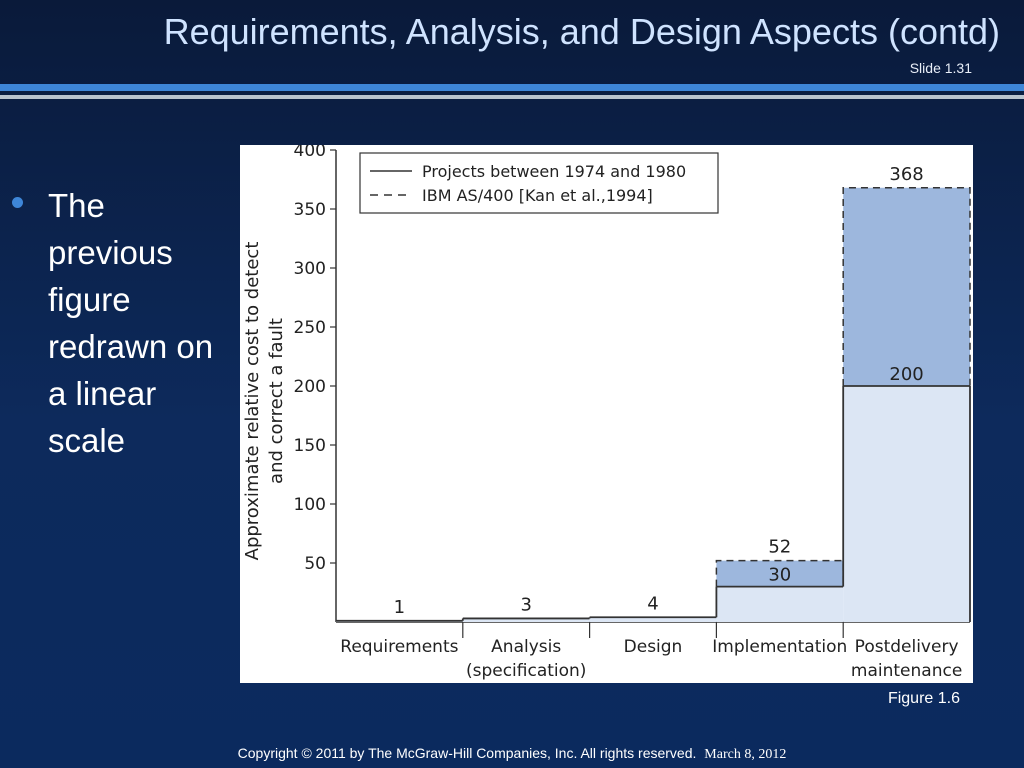 The image size is (1024, 768). What do you see at coordinates (315, 564) in the screenshot?
I see `y-tick-label: 50` at bounding box center [315, 564].